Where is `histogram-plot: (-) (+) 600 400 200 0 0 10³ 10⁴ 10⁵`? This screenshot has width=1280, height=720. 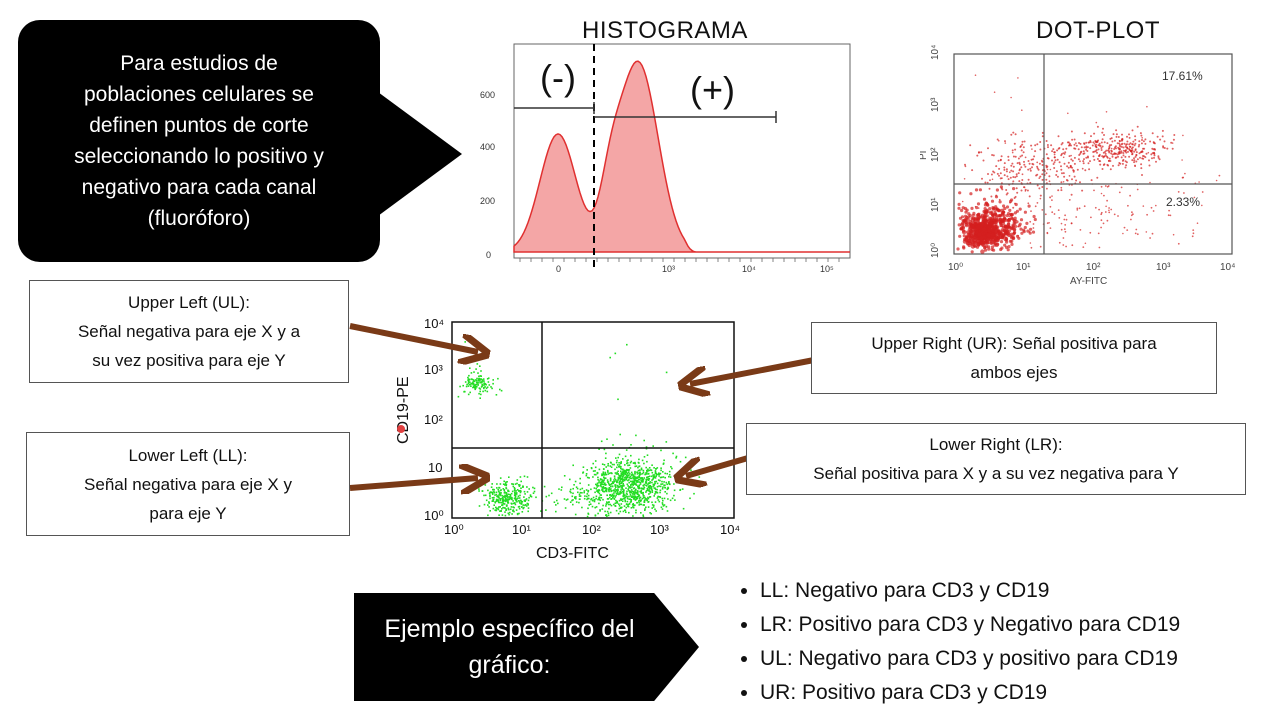
histogram-plot: (-) (+) 600 400 200 0 0 10³ 10⁴ 10⁵ is located at coordinates (665, 158).